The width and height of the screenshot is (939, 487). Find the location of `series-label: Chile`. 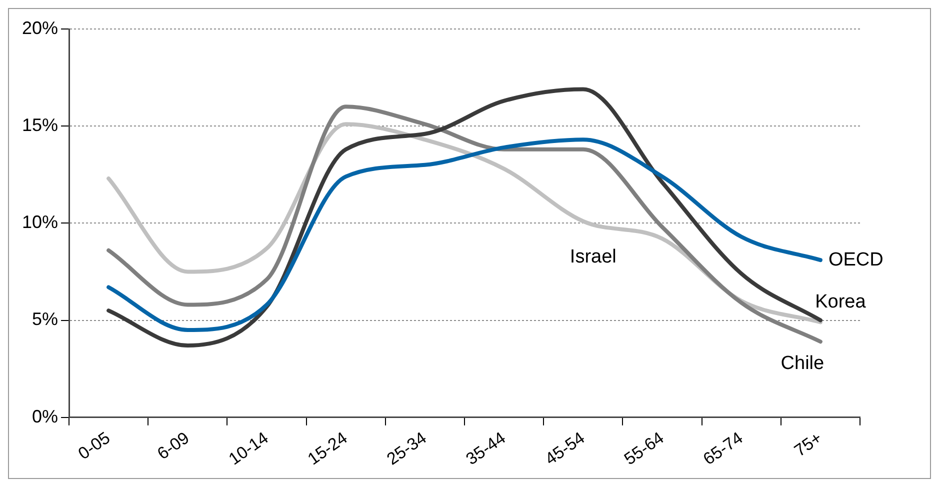

series-label: Chile is located at coordinates (802, 363).